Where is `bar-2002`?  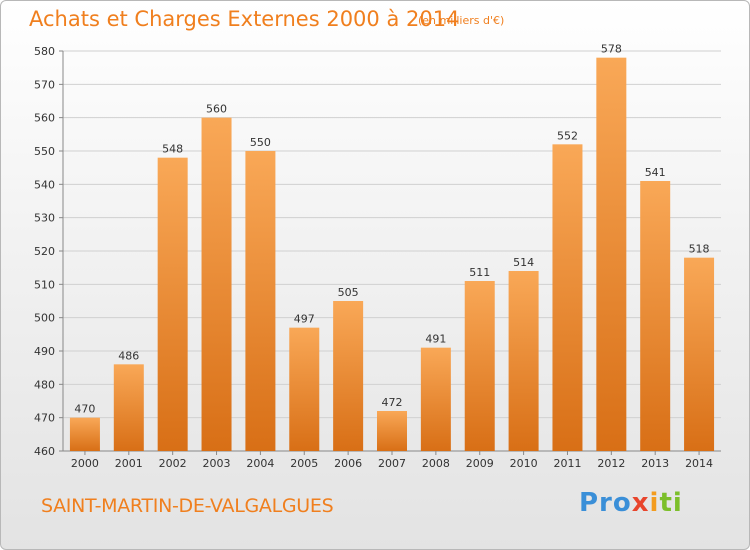
bar-2002 is located at coordinates (172, 304).